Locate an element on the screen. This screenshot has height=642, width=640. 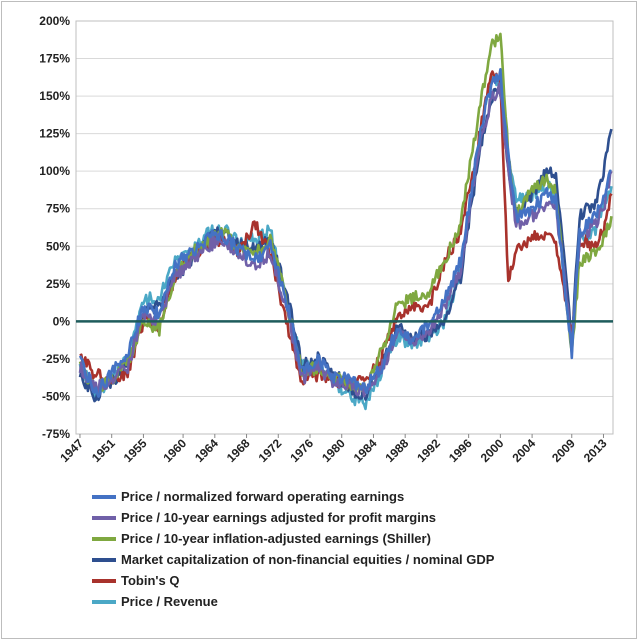
y-tick-label: 100% is located at coordinates (54, 171).